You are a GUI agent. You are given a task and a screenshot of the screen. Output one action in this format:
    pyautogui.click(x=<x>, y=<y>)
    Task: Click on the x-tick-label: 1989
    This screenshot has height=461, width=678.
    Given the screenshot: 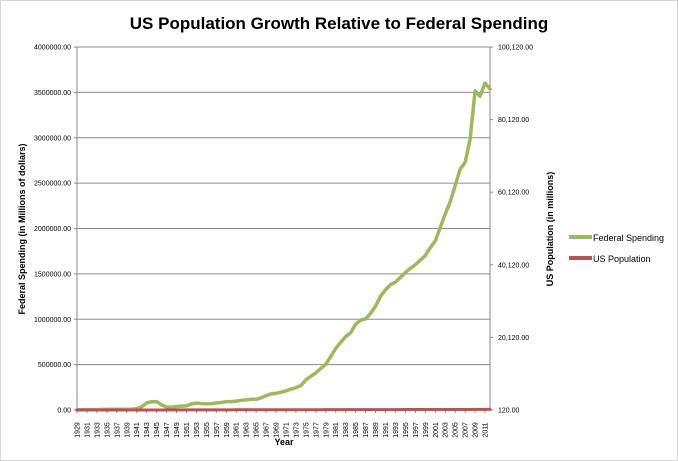 What is the action you would take?
    pyautogui.click(x=376, y=430)
    